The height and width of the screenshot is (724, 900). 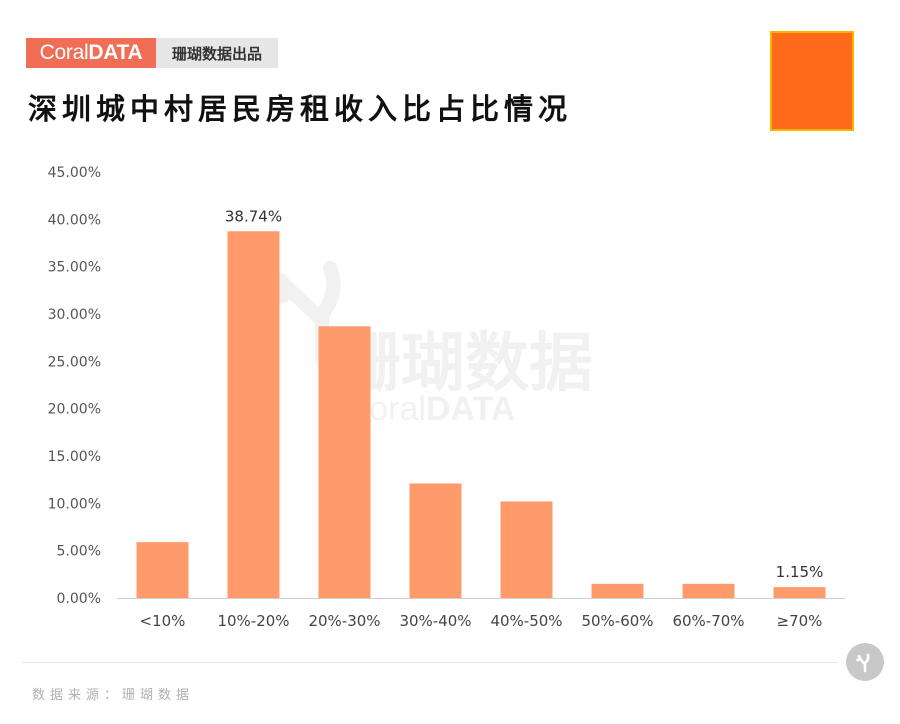 I want to click on y-tick-label: 20.00%, so click(x=74, y=410).